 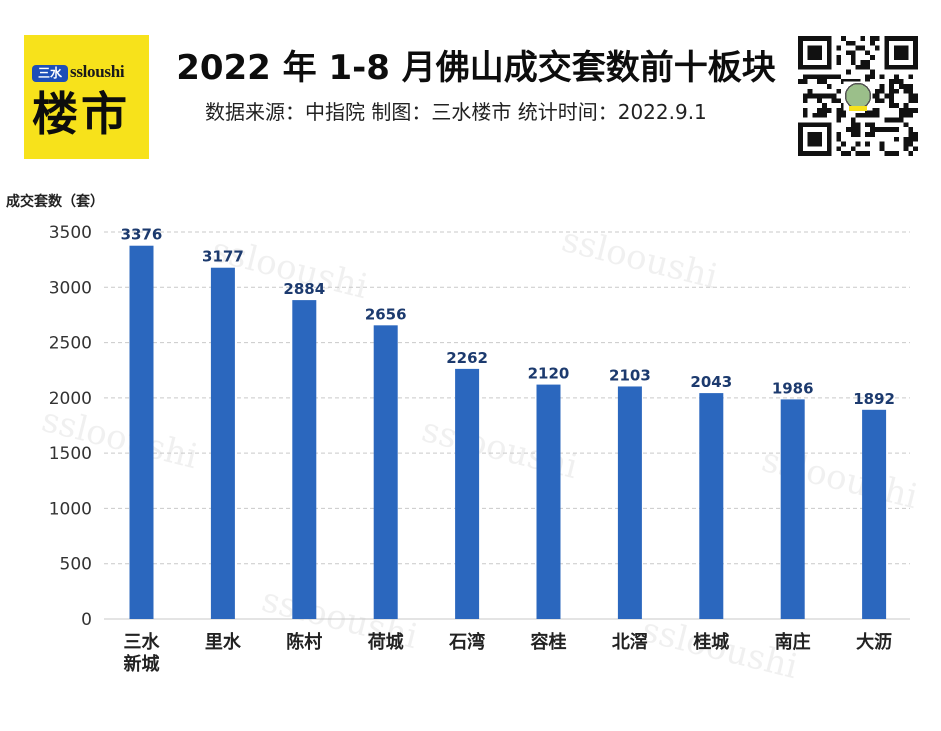 What do you see at coordinates (386, 642) in the screenshot?
I see `x-tick-label: 荷城` at bounding box center [386, 642].